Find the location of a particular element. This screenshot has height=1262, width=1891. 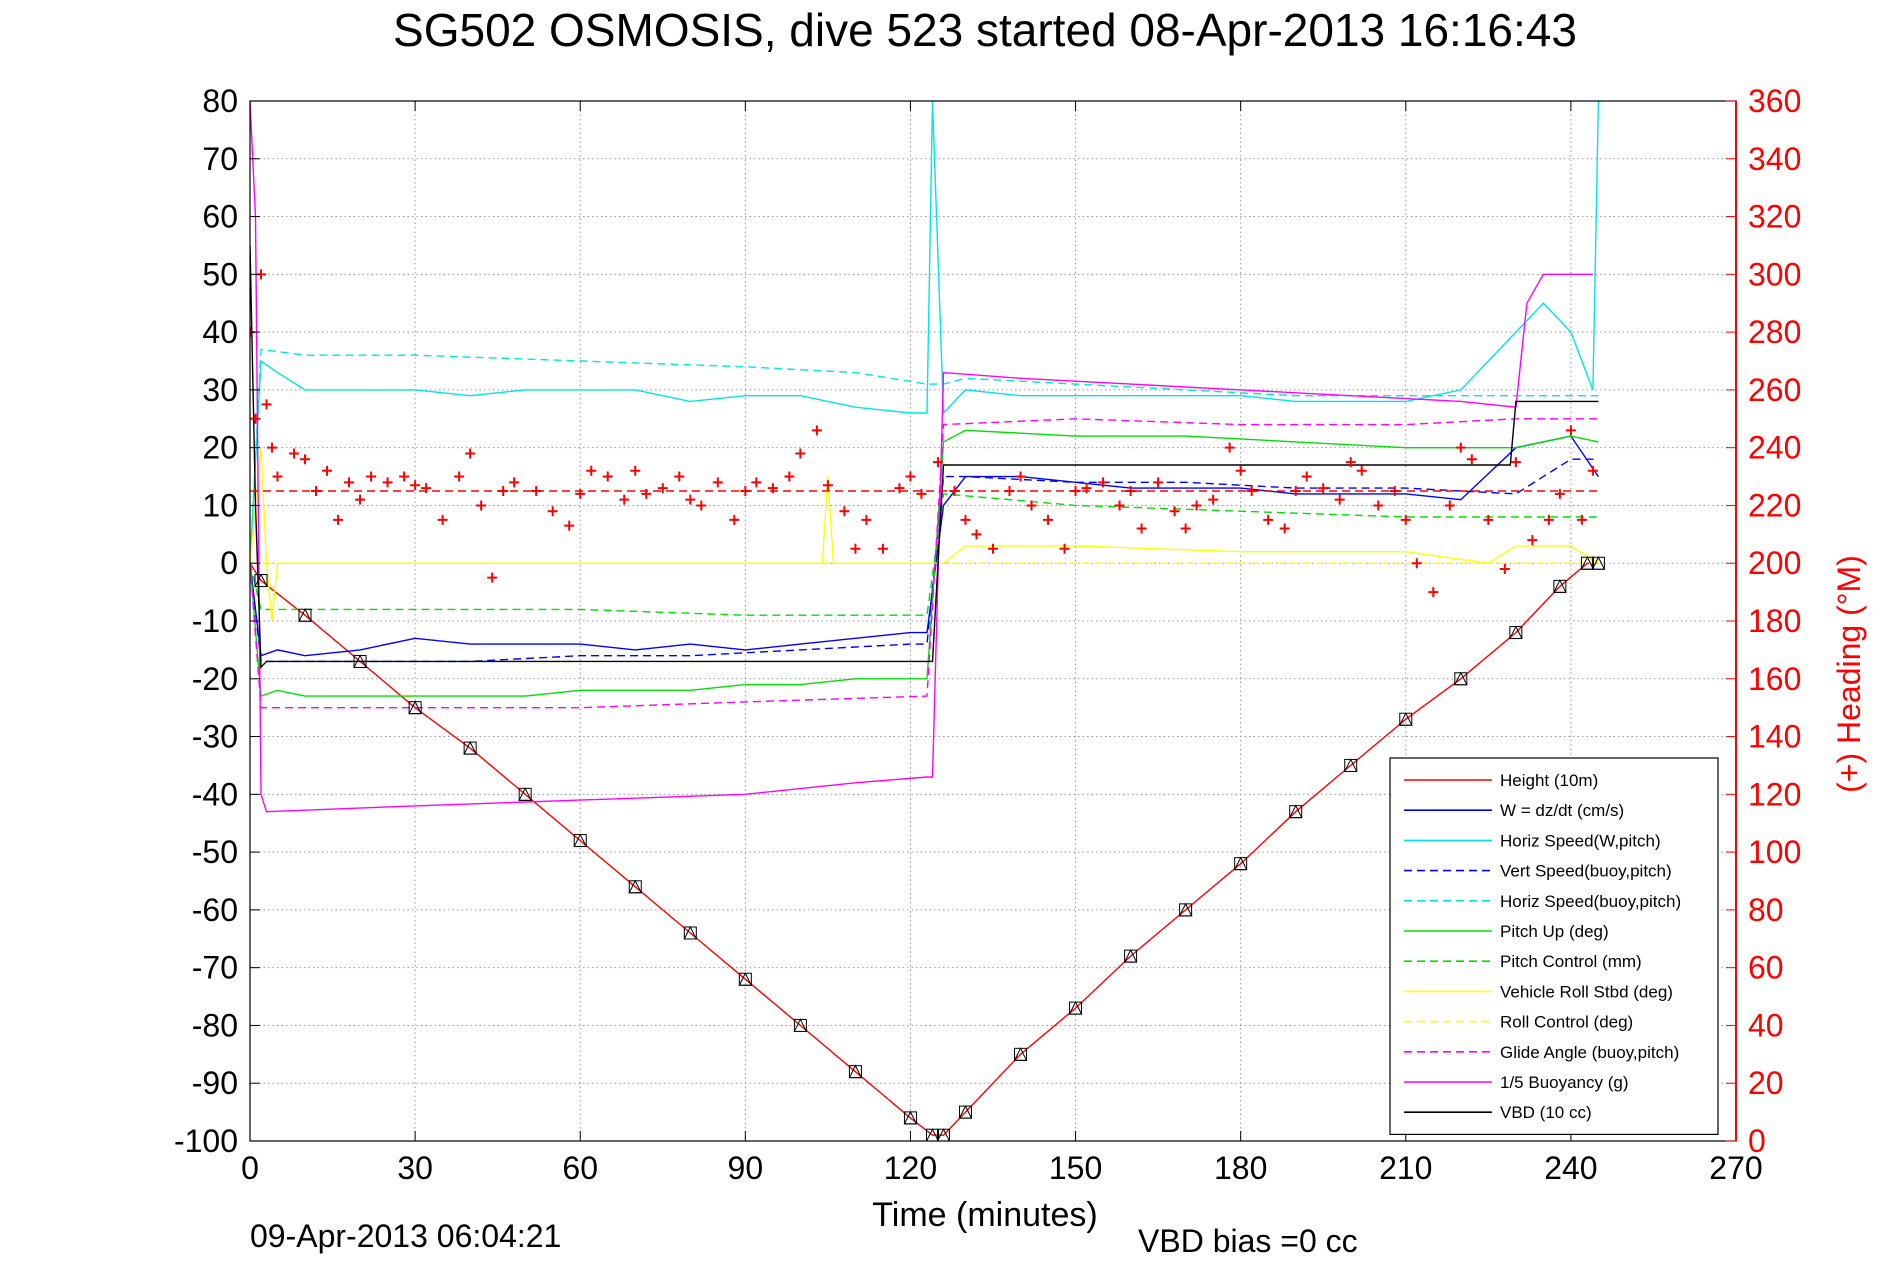

x-tick-label: 270 is located at coordinates (1735, 1168).